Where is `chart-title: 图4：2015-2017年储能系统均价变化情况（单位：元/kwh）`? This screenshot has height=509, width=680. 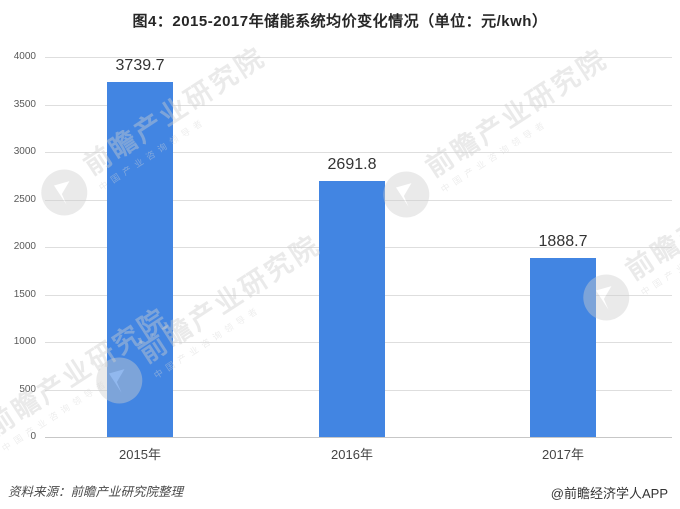
chart-title: 图4：2015-2017年储能系统均价变化情况（单位：元/kwh） is located at coordinates (340, 21).